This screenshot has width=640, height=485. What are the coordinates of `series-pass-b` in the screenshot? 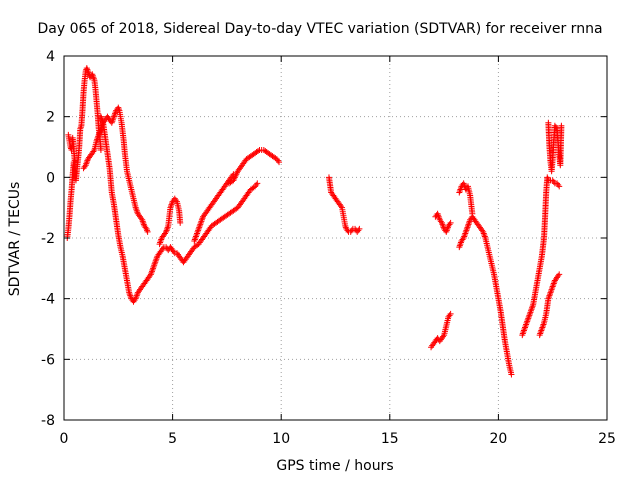 It's located at (71, 148).